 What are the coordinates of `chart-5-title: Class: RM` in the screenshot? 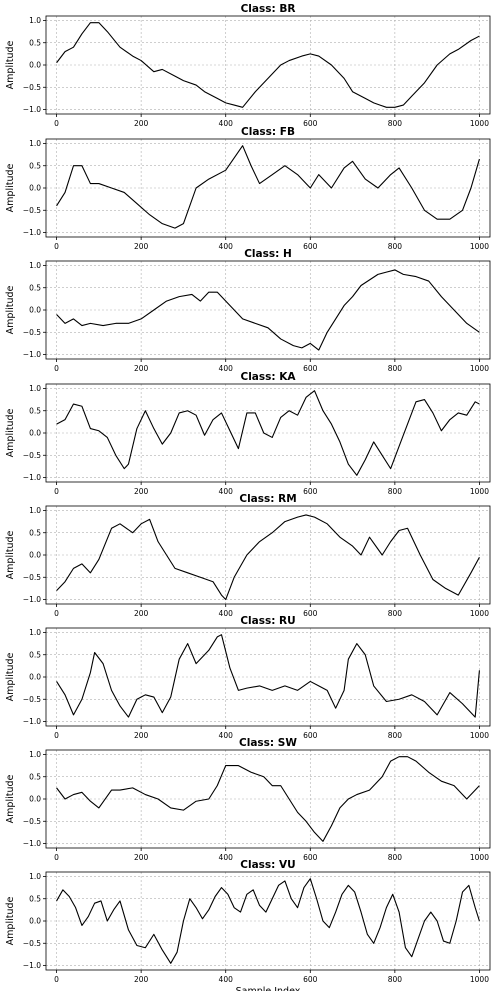 It's located at (267, 499).